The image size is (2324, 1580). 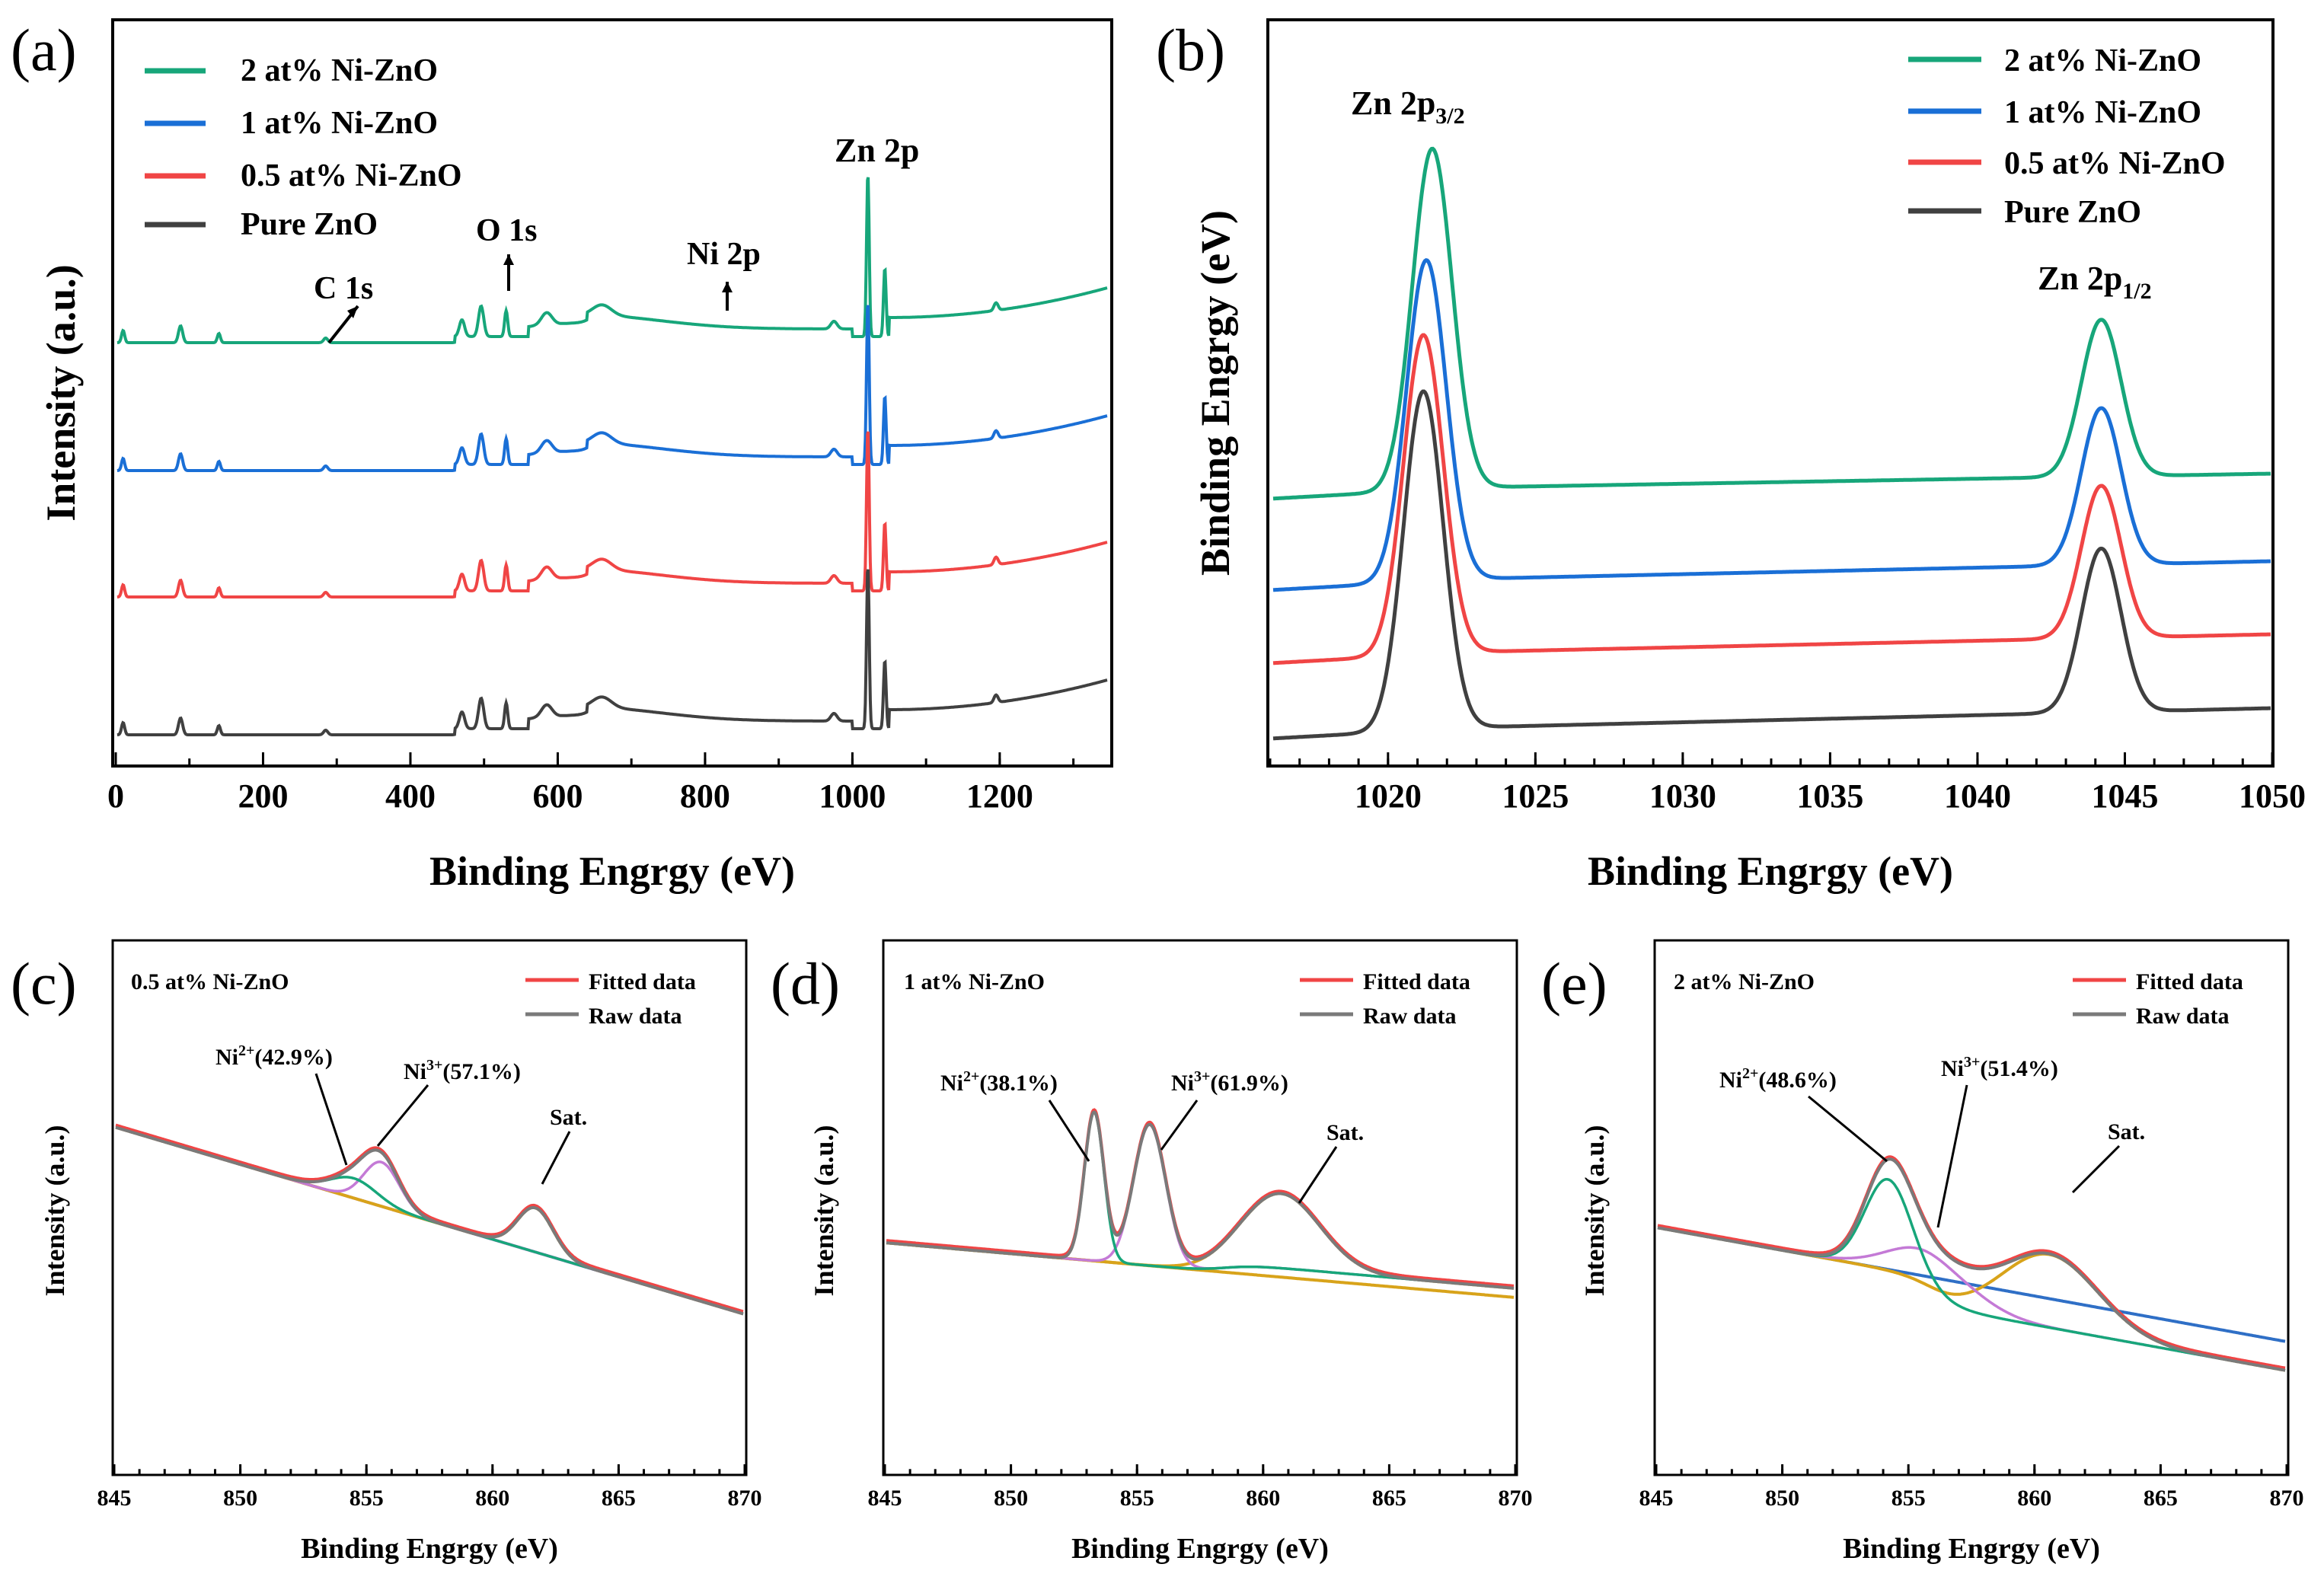 I want to click on panel-b-xlabel: Binding Engrgy (eV), so click(x=1770, y=871).